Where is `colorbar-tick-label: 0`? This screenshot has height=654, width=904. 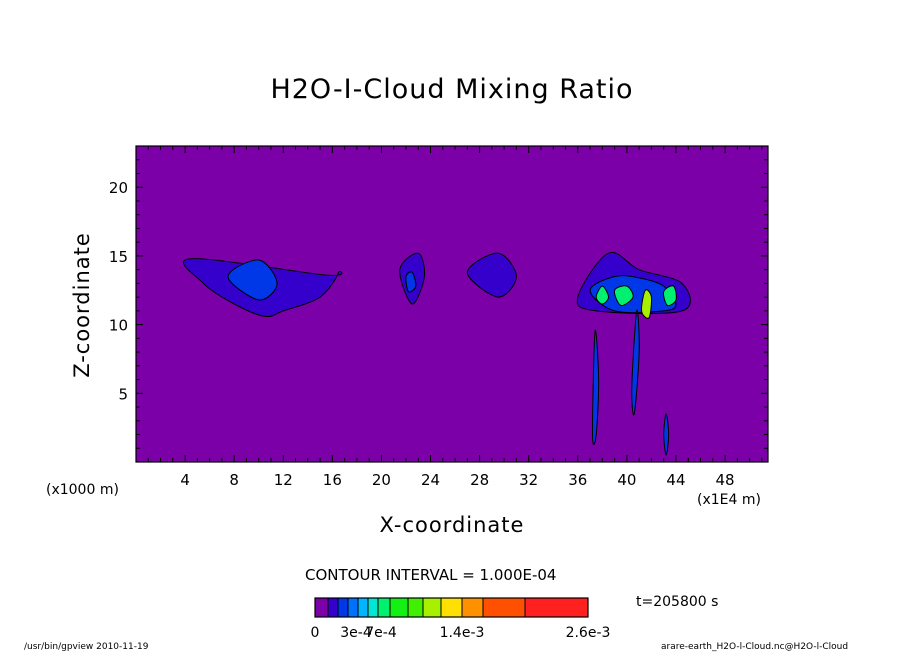
colorbar-tick-label: 0 is located at coordinates (315, 633).